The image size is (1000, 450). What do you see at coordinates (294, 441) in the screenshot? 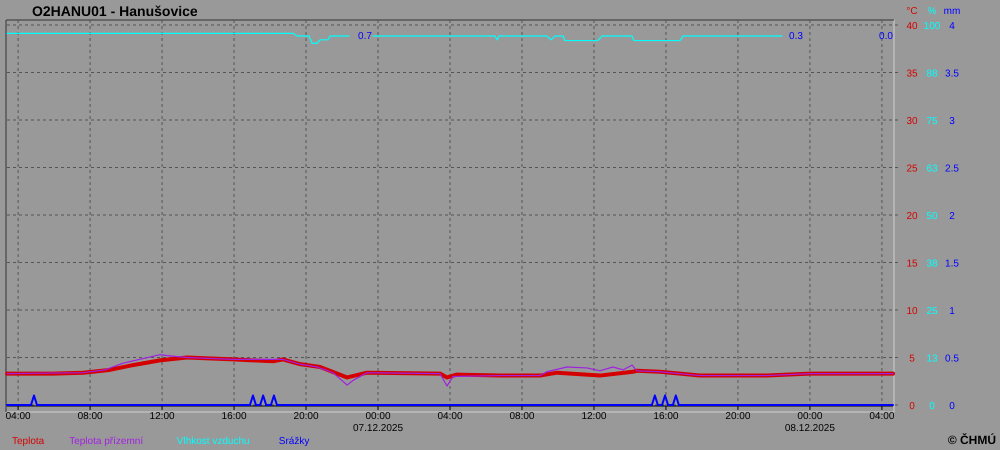
I see `text: Srážky` at bounding box center [294, 441].